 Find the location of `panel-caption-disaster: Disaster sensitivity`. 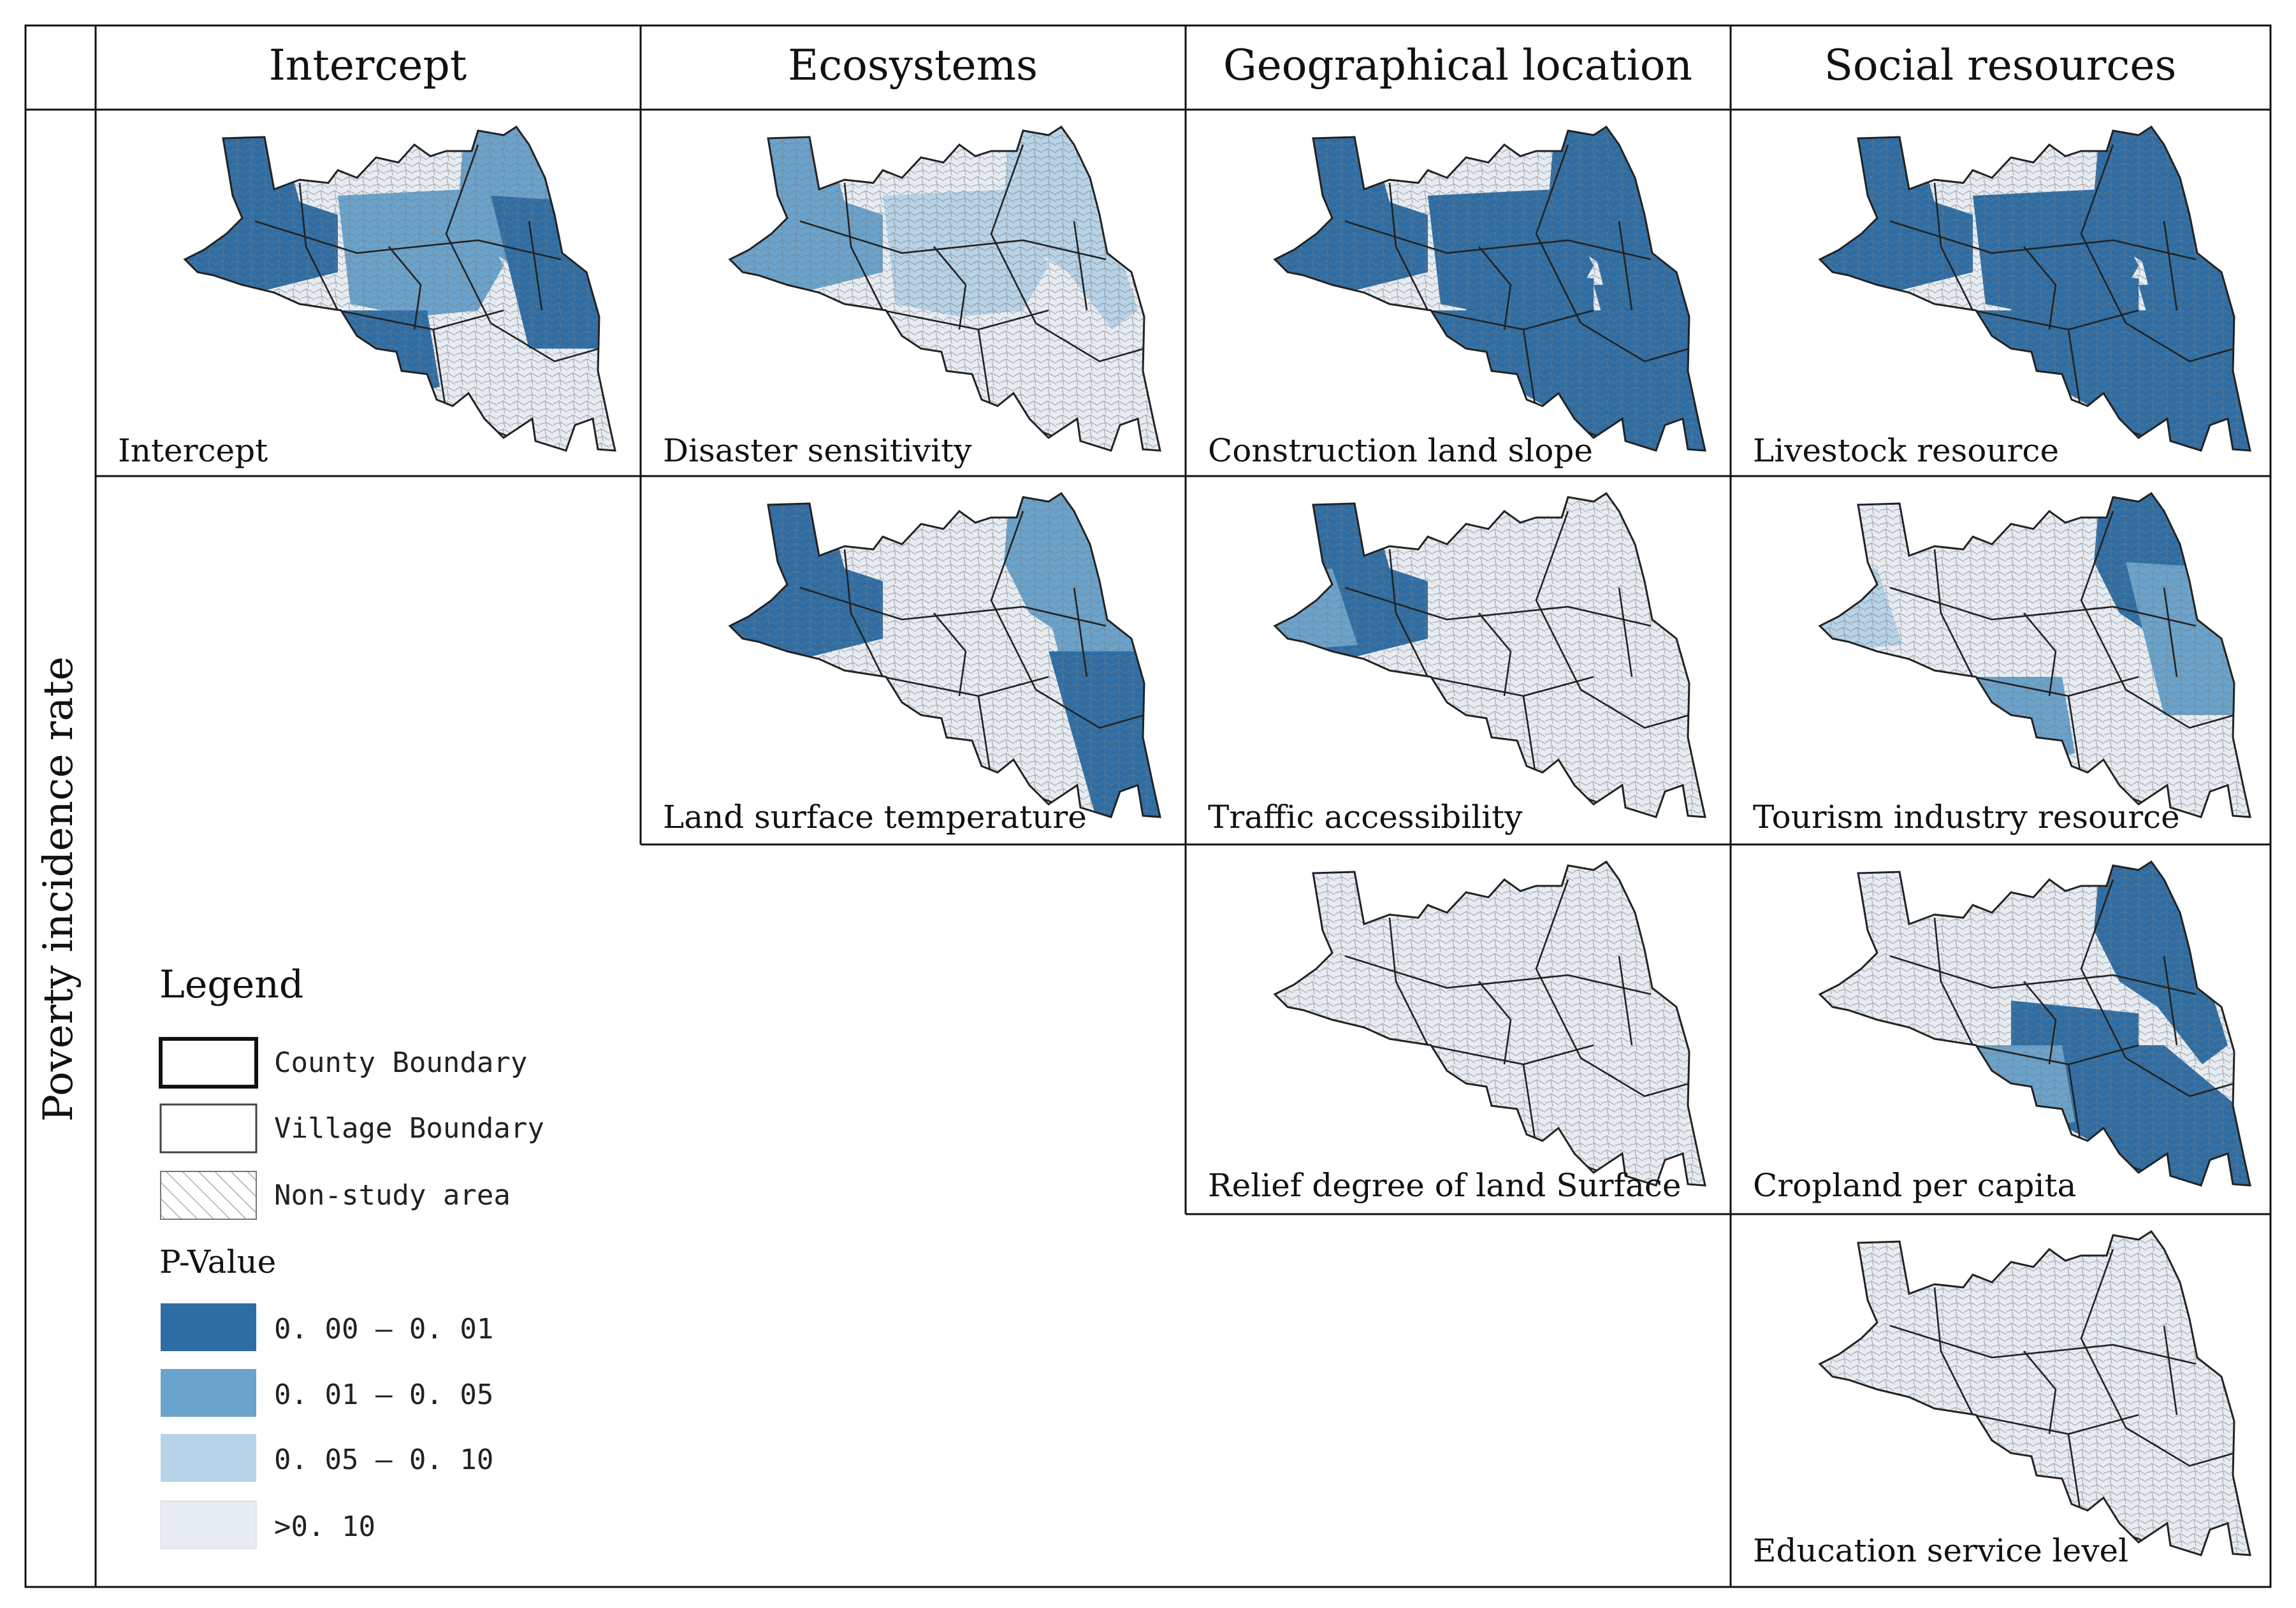

panel-caption-disaster: Disaster sensitivity is located at coordinates (817, 450).